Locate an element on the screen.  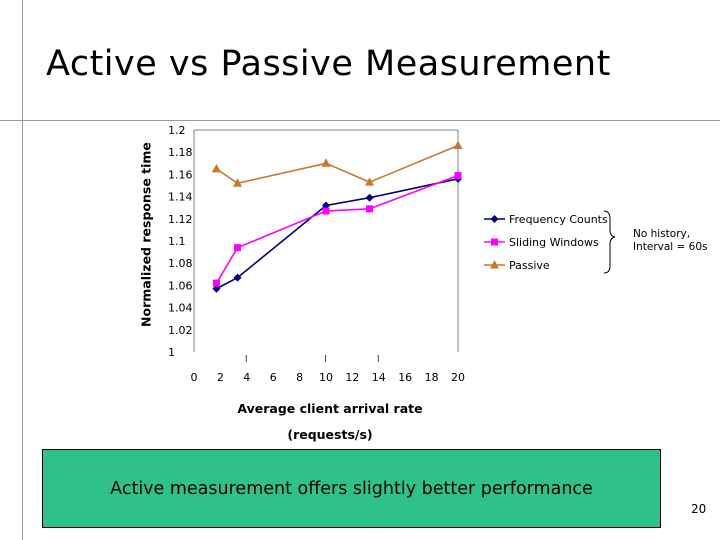
y-tick-label: 1.18 is located at coordinates (180, 152).